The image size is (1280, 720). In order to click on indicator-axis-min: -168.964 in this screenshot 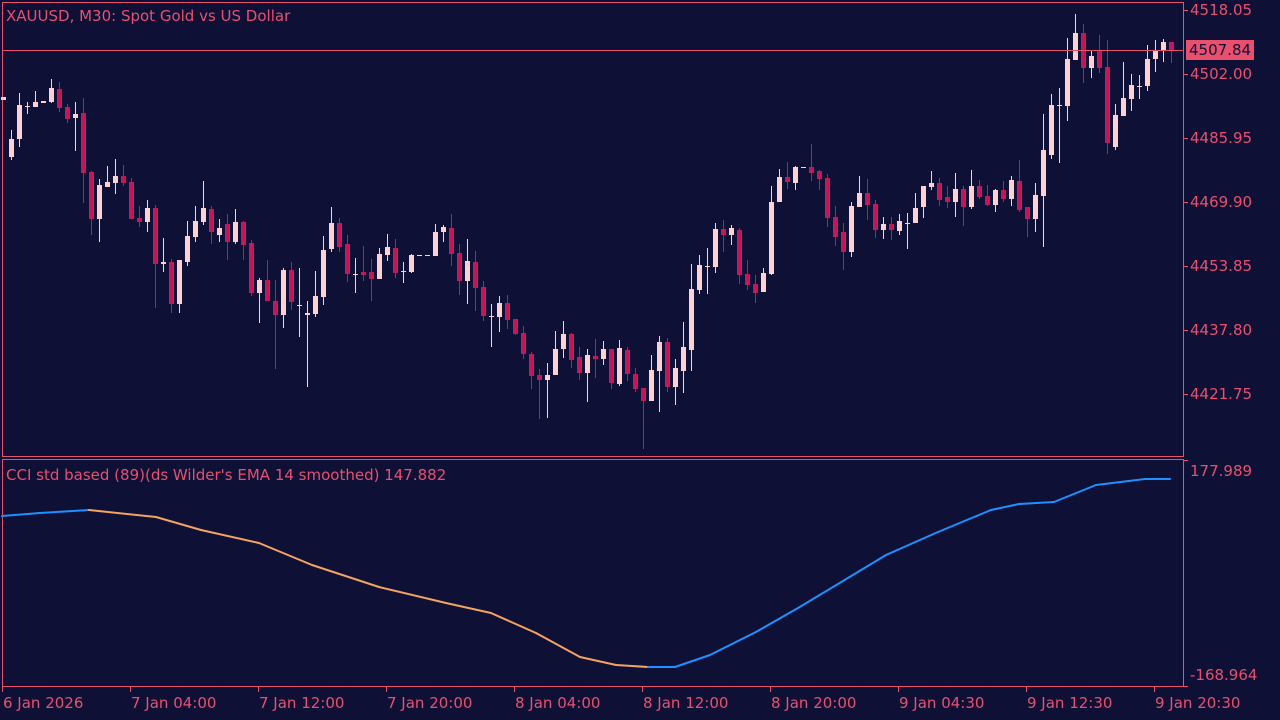, I will do `click(1224, 675)`.